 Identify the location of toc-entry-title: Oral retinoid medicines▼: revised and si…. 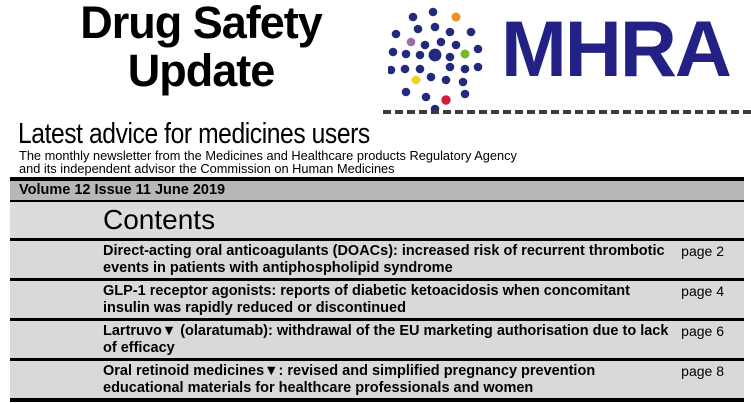
(349, 379).